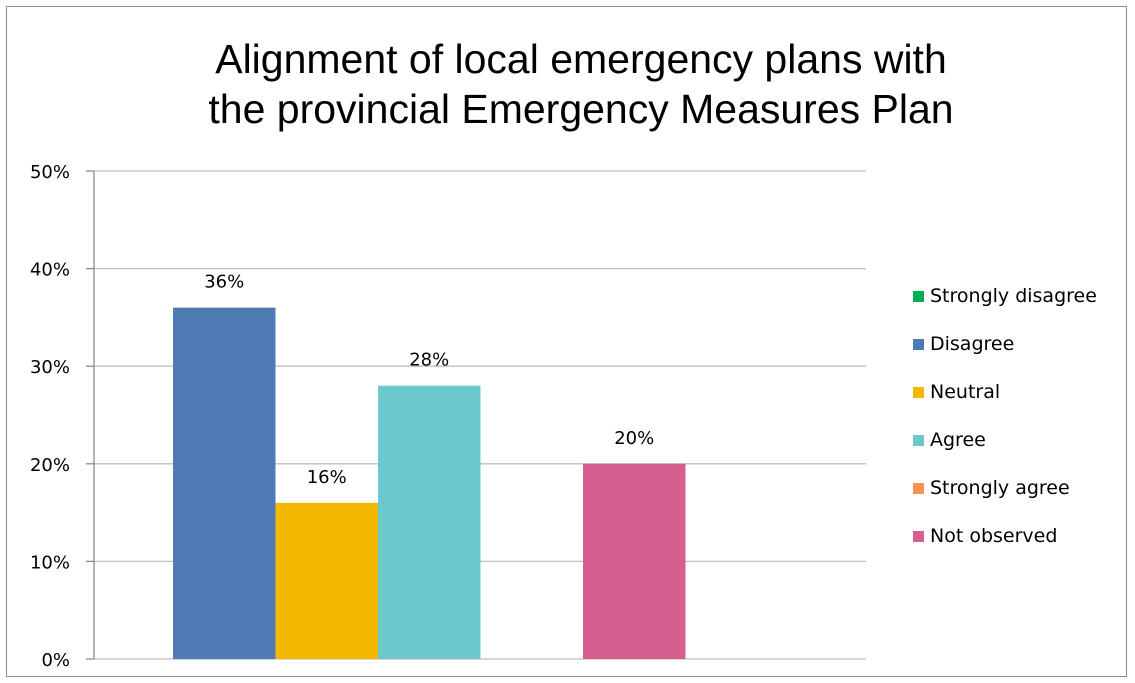 The image size is (1135, 683). Describe the element at coordinates (50, 562) in the screenshot. I see `y-tick-label: 10%` at that location.